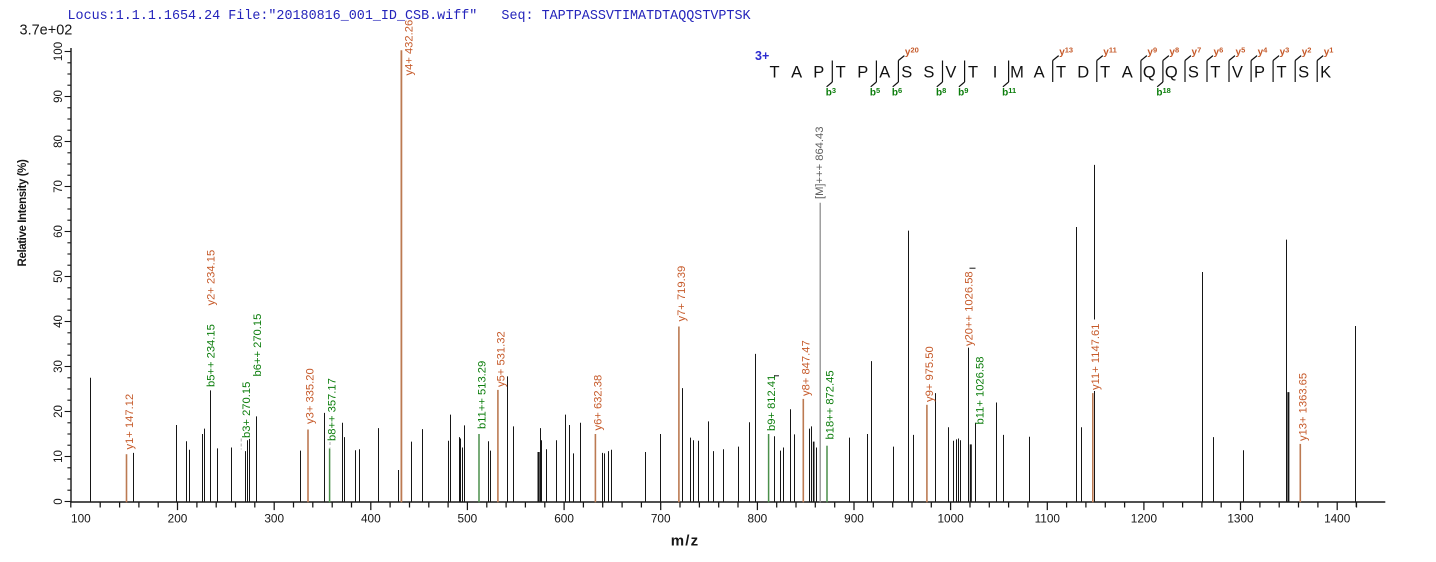 Image resolution: width=1436 pixels, height=562 pixels. Describe the element at coordinates (178, 519) in the screenshot. I see `svg-text: 200` at that location.